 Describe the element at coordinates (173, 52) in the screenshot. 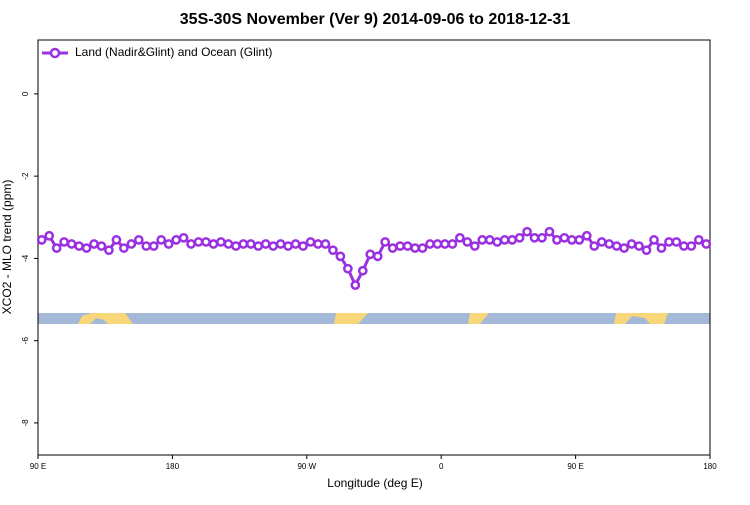

I see `legend-label: Land (Nadir&Glint) and Ocean (Glint)` at that location.